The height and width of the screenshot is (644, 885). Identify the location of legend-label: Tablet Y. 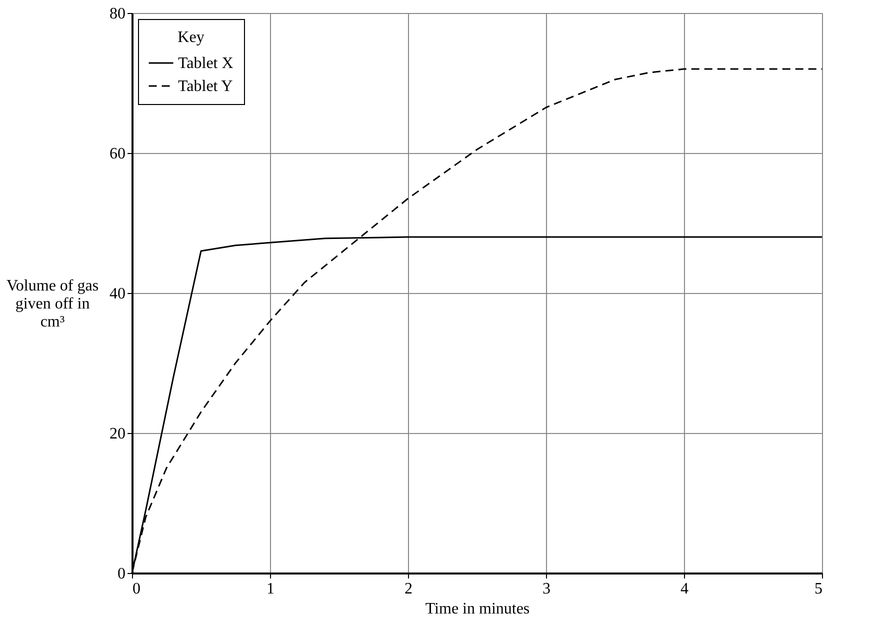
(206, 86).